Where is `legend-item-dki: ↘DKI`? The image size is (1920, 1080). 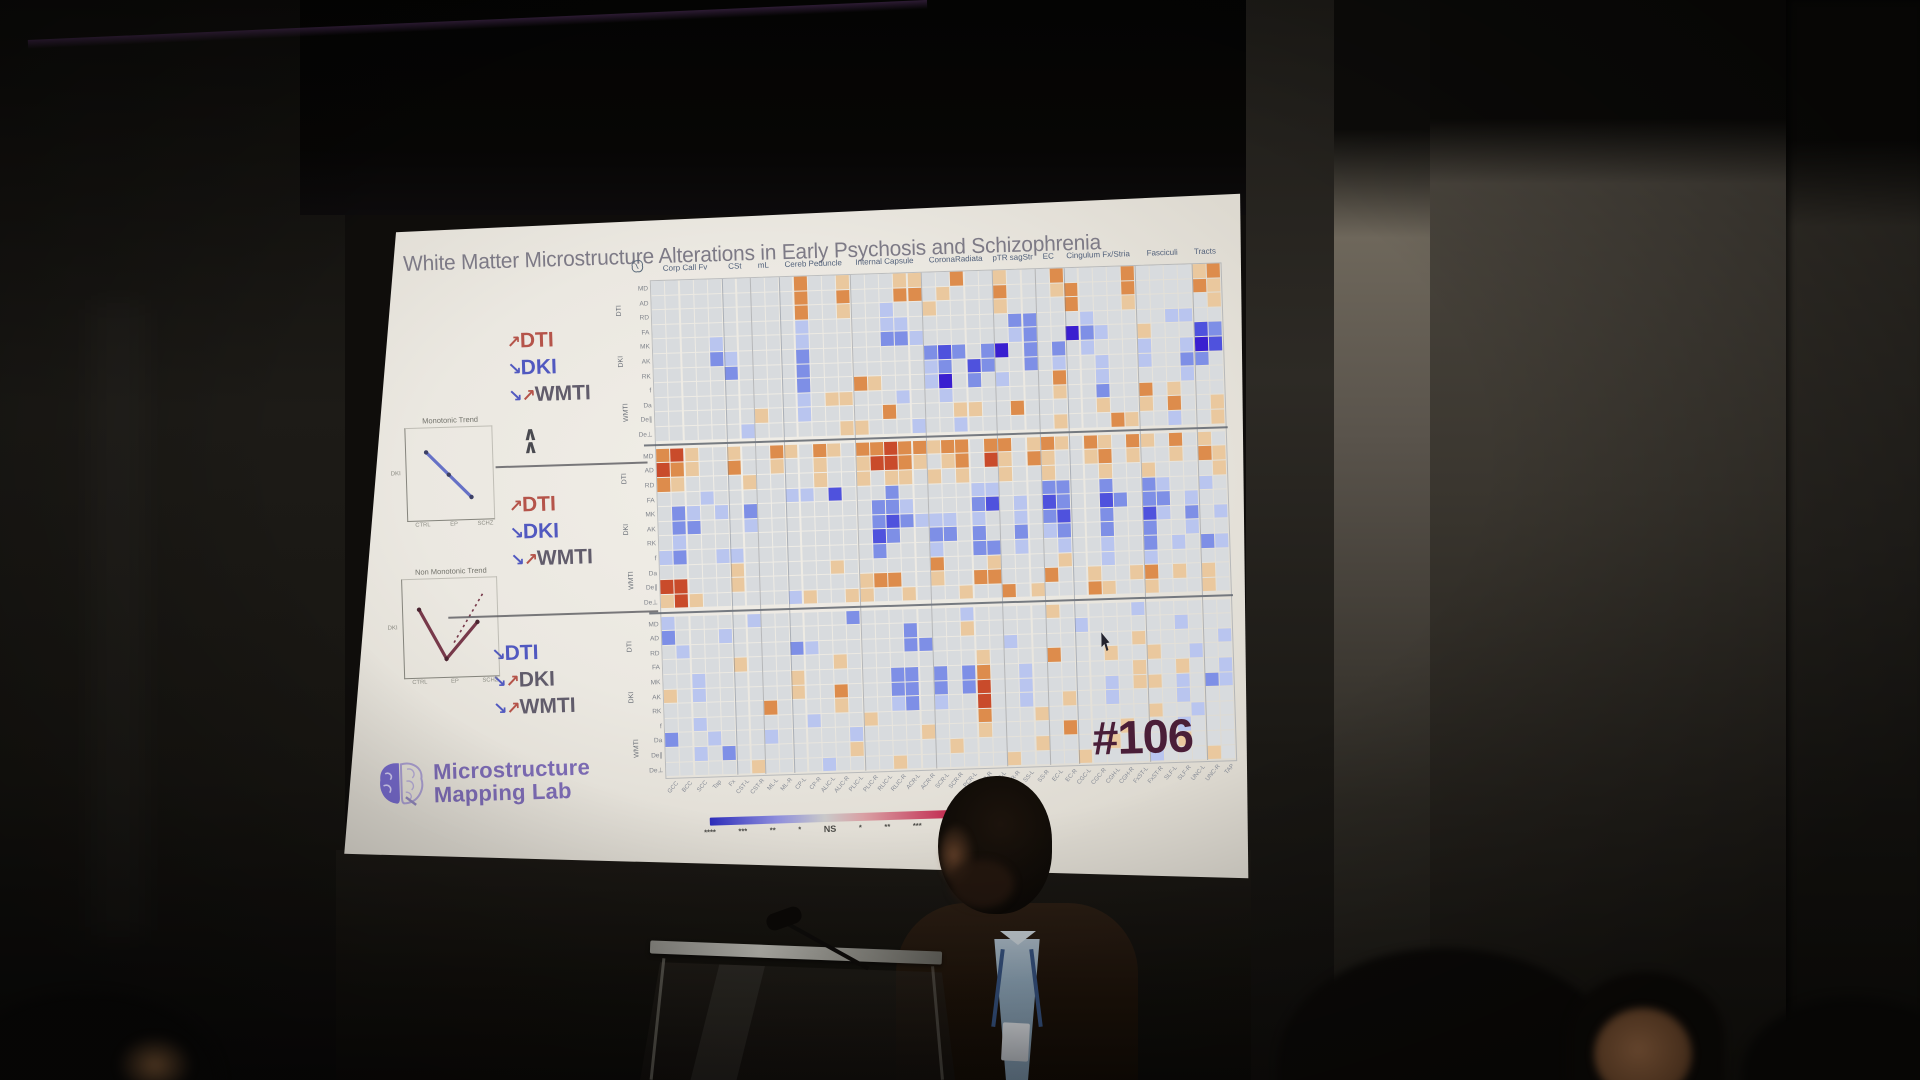 legend-item-dki: ↘DKI is located at coordinates (550, 532).